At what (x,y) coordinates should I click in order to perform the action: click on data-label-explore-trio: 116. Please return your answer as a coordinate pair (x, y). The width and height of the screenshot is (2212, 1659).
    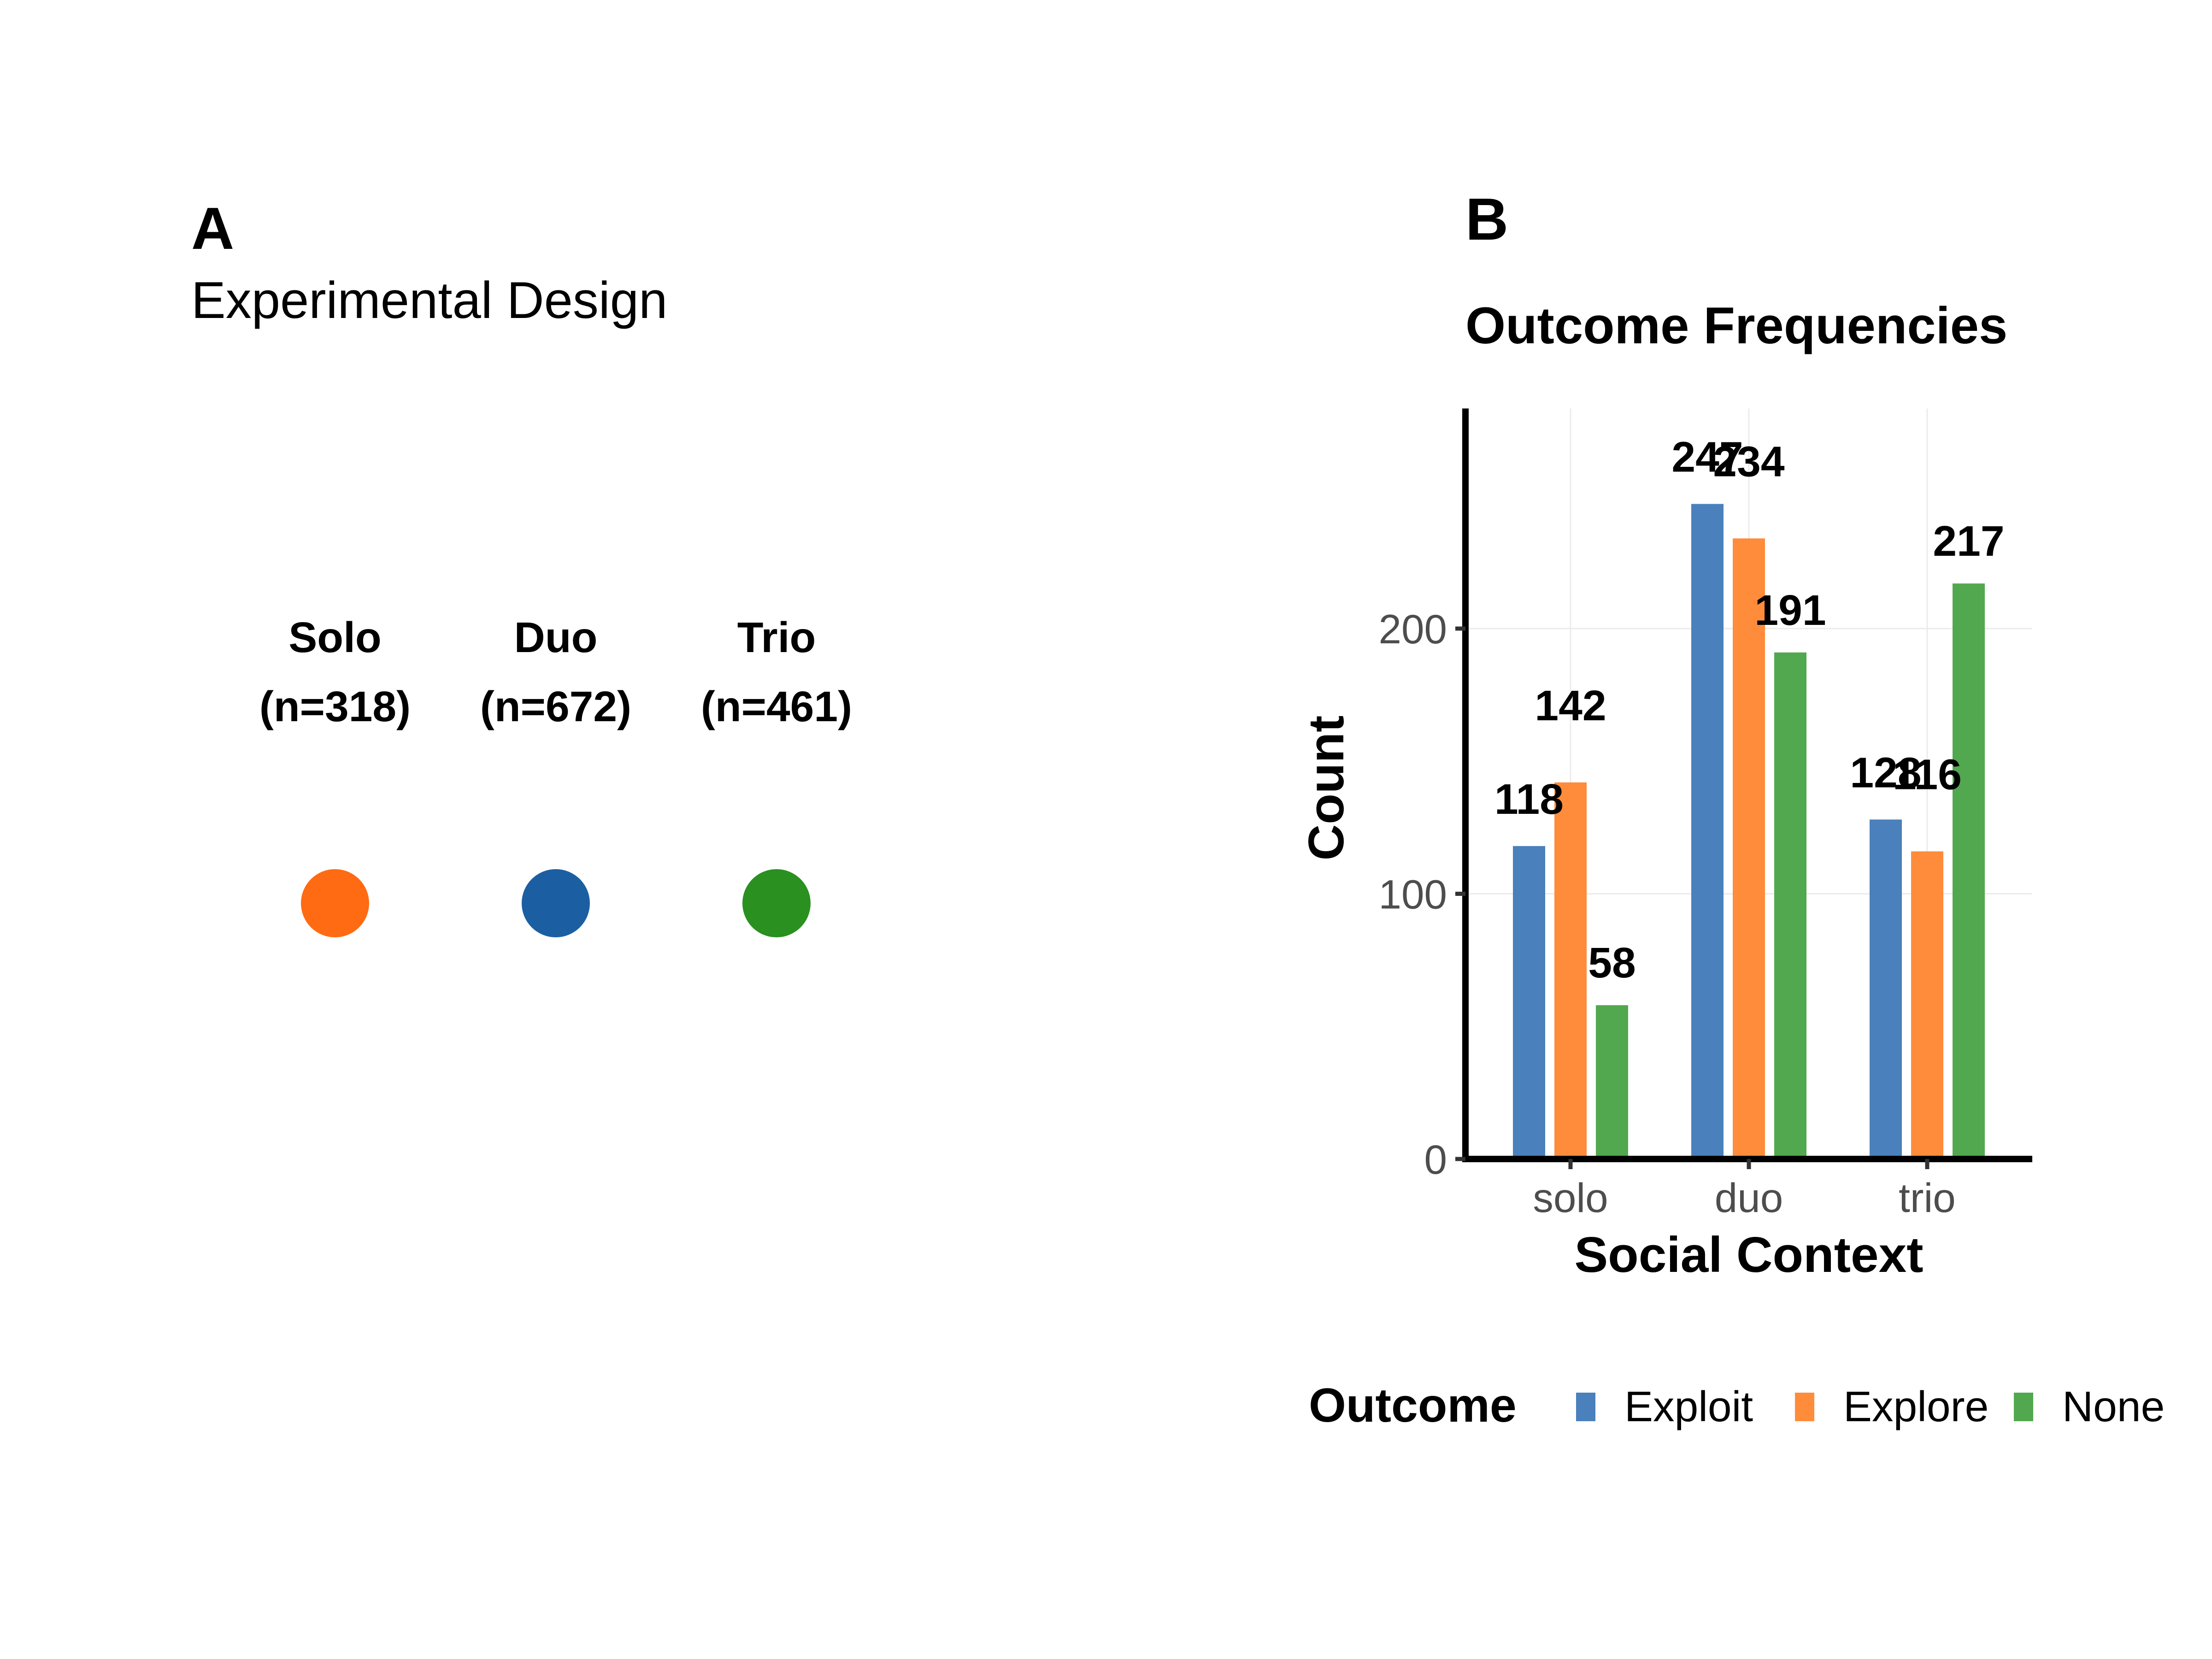
    Looking at the image, I should click on (1927, 774).